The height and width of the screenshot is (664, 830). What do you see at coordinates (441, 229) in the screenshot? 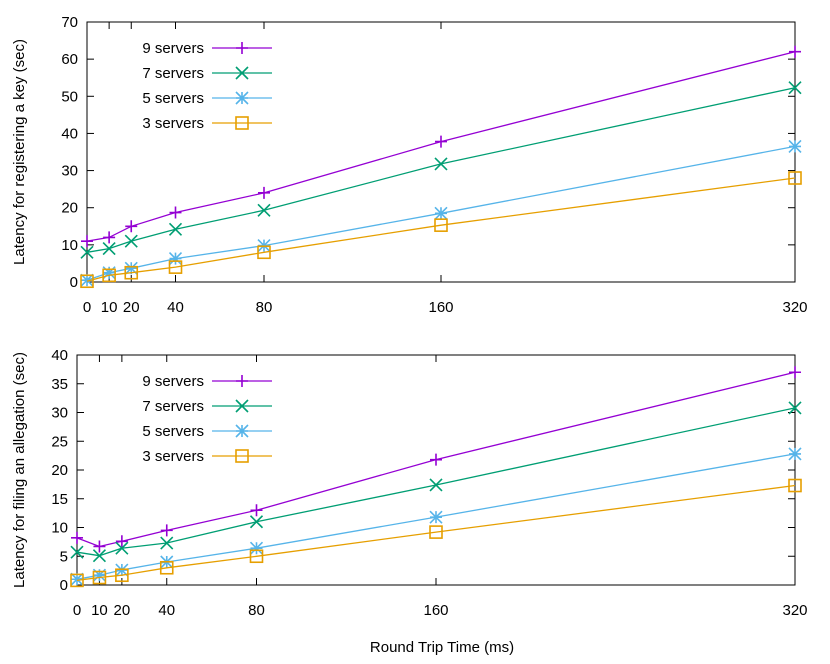
I see `register-key-series-line-3-servers` at bounding box center [441, 229].